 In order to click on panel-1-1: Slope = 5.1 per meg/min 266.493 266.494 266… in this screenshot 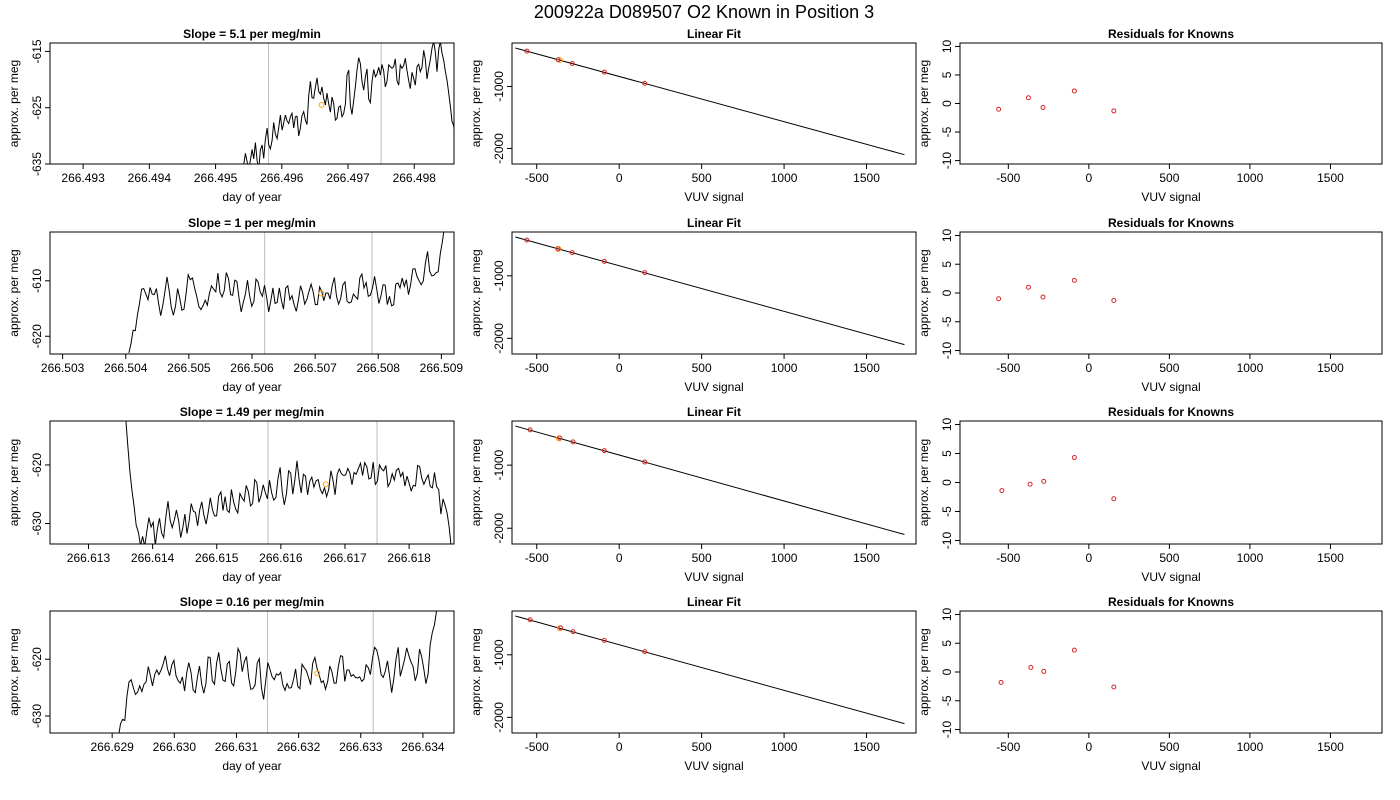, I will do `click(231, 115)`.